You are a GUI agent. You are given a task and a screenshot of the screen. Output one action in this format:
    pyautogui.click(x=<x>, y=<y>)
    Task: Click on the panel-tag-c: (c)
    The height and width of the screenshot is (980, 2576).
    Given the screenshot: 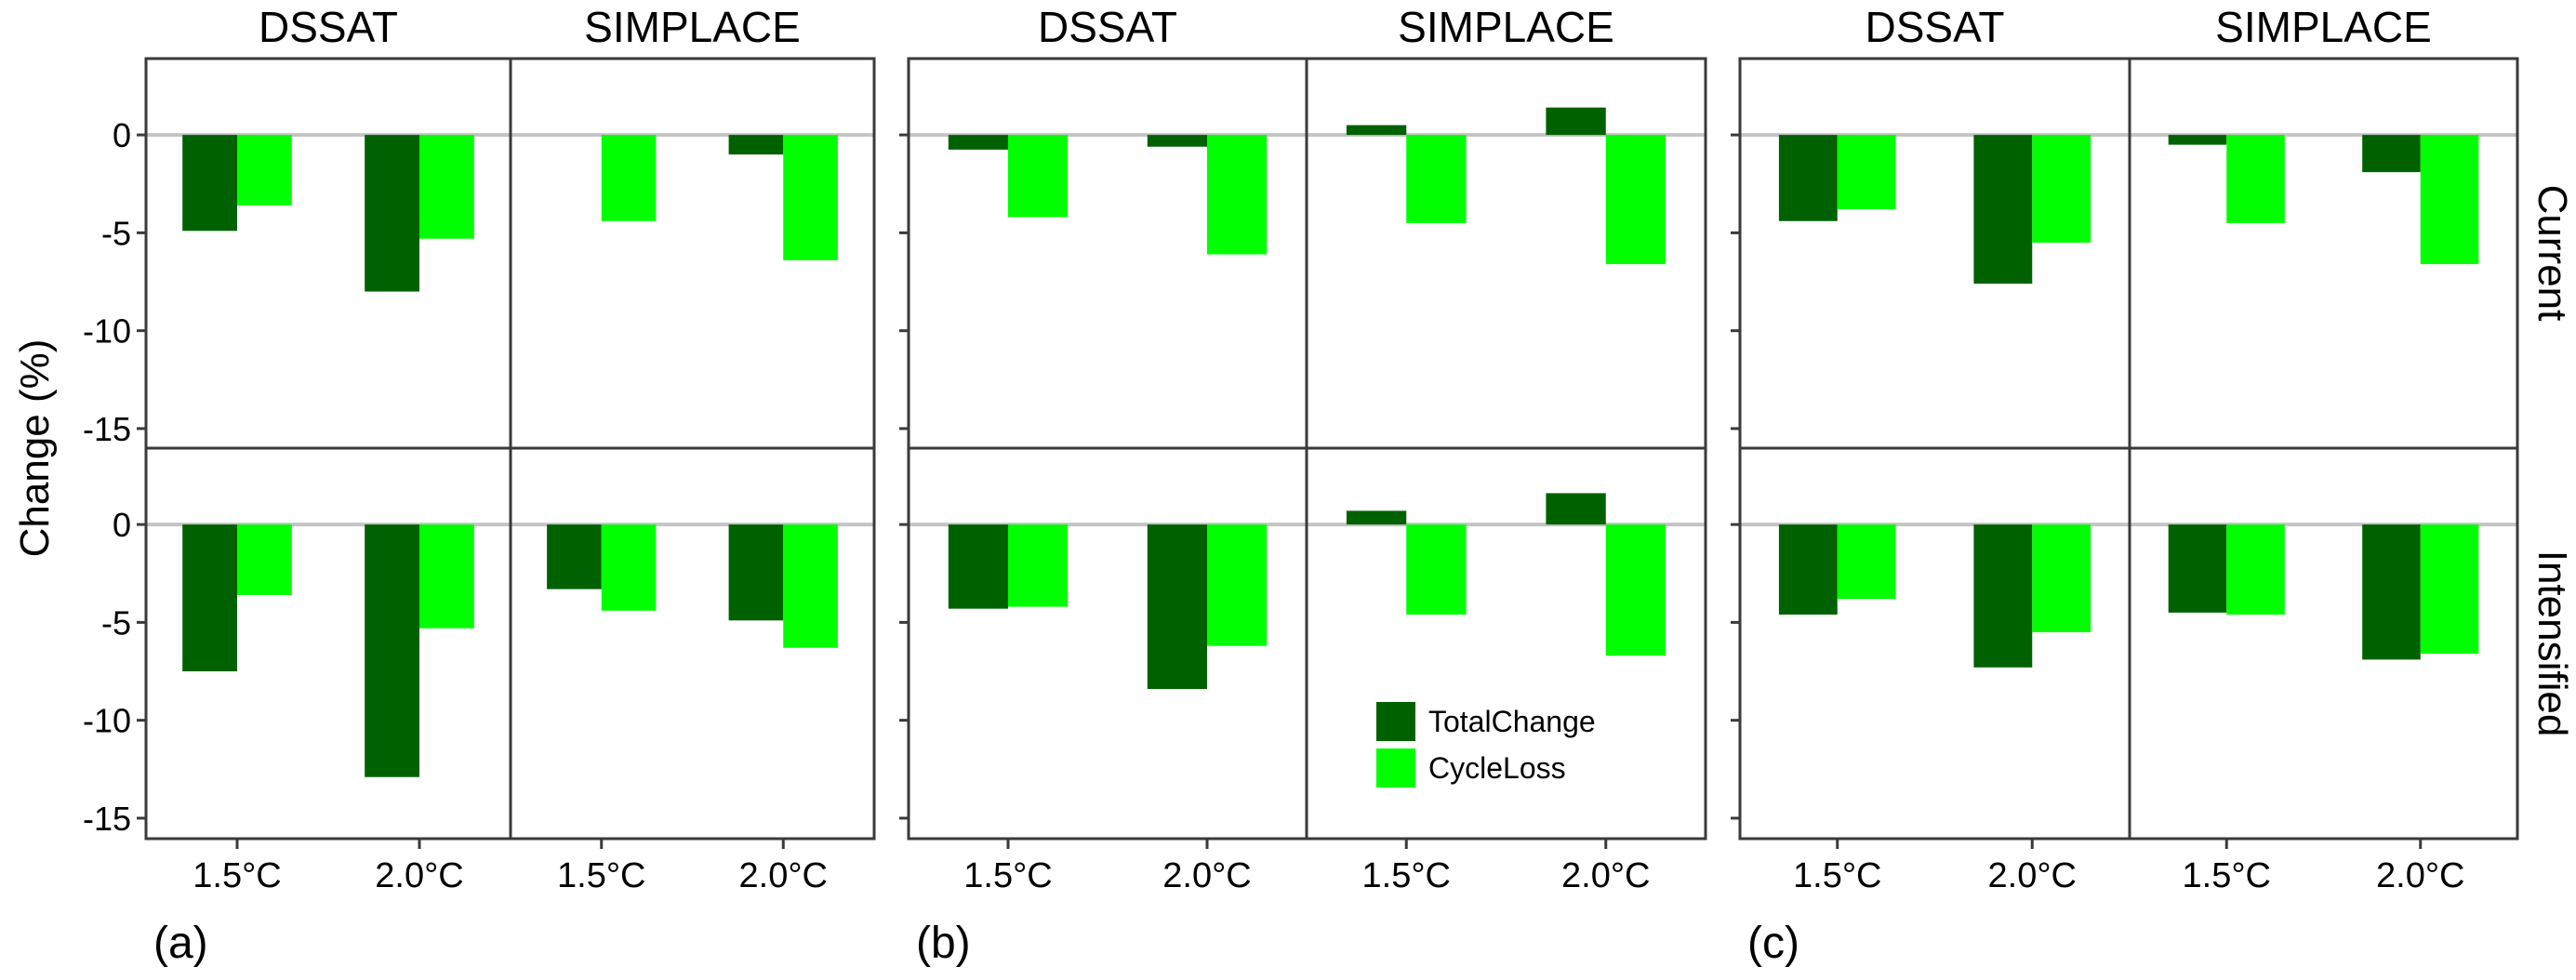 What is the action you would take?
    pyautogui.click(x=1773, y=943)
    